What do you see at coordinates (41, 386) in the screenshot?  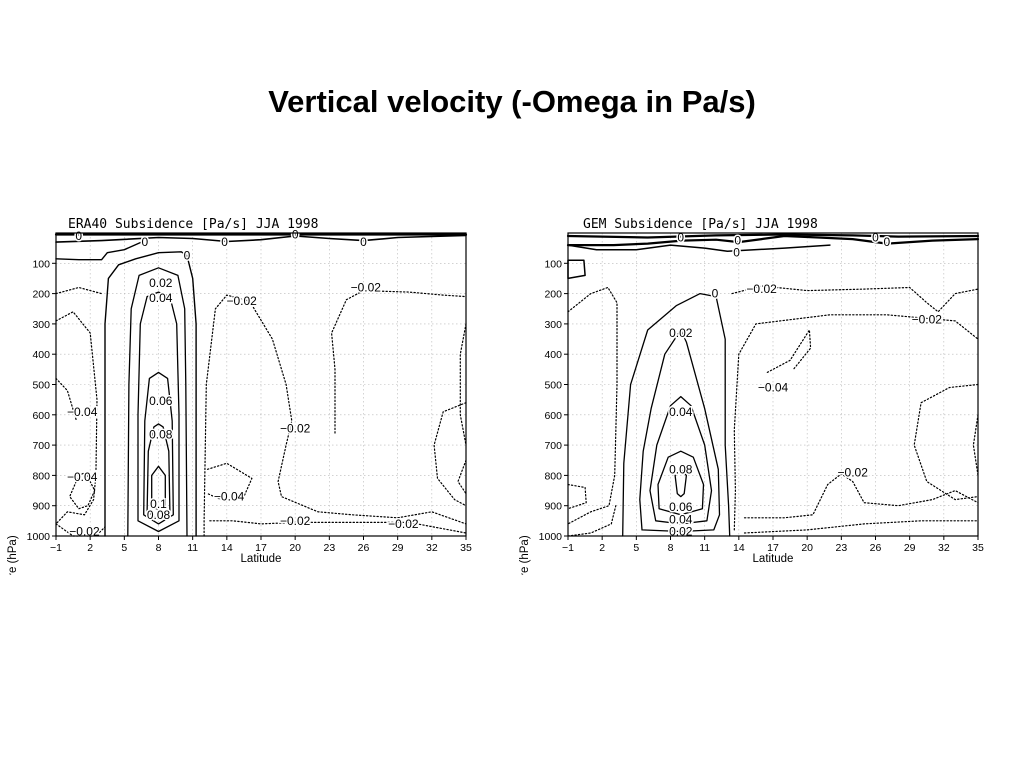 I see `y-tick-label: 500` at bounding box center [41, 386].